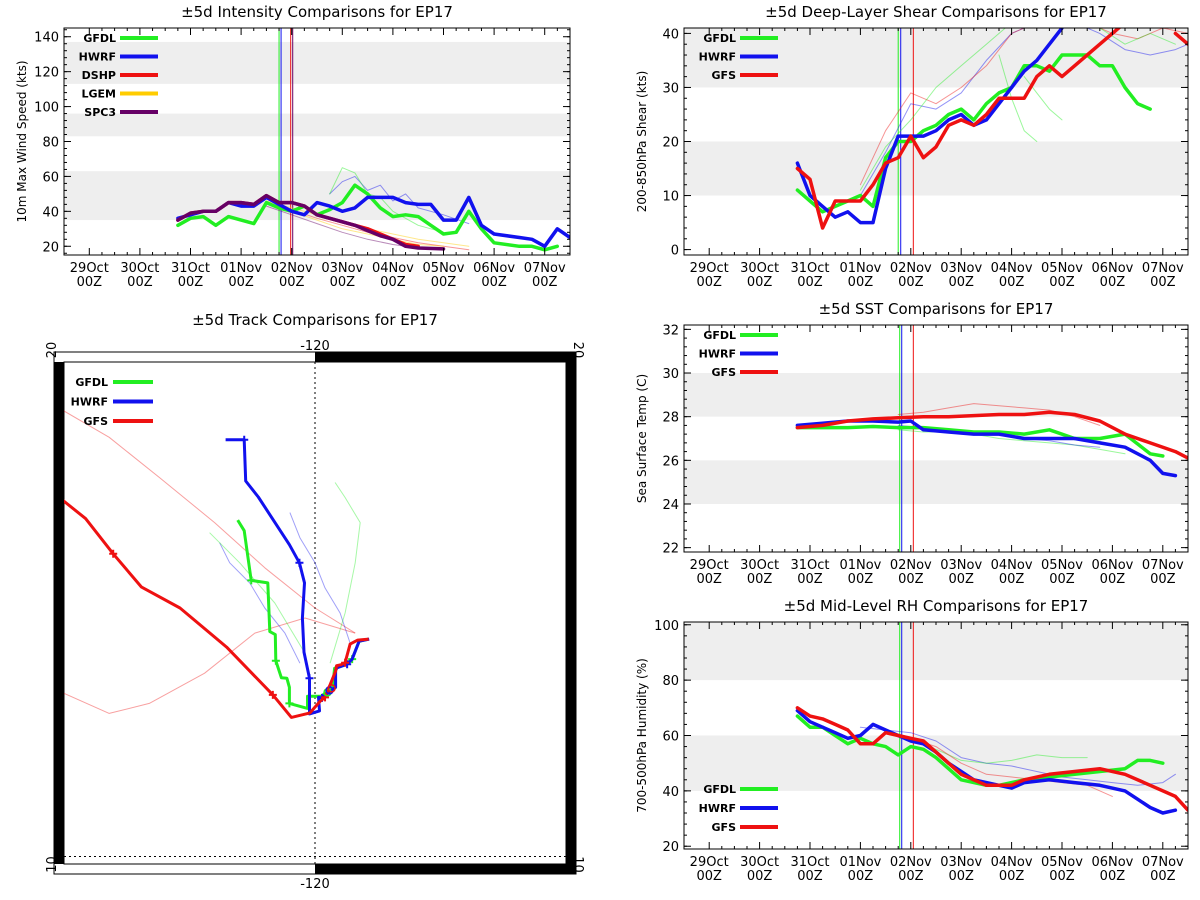 This screenshot has width=1200, height=900. I want to click on y-tick-label-1: 24, so click(670, 505).